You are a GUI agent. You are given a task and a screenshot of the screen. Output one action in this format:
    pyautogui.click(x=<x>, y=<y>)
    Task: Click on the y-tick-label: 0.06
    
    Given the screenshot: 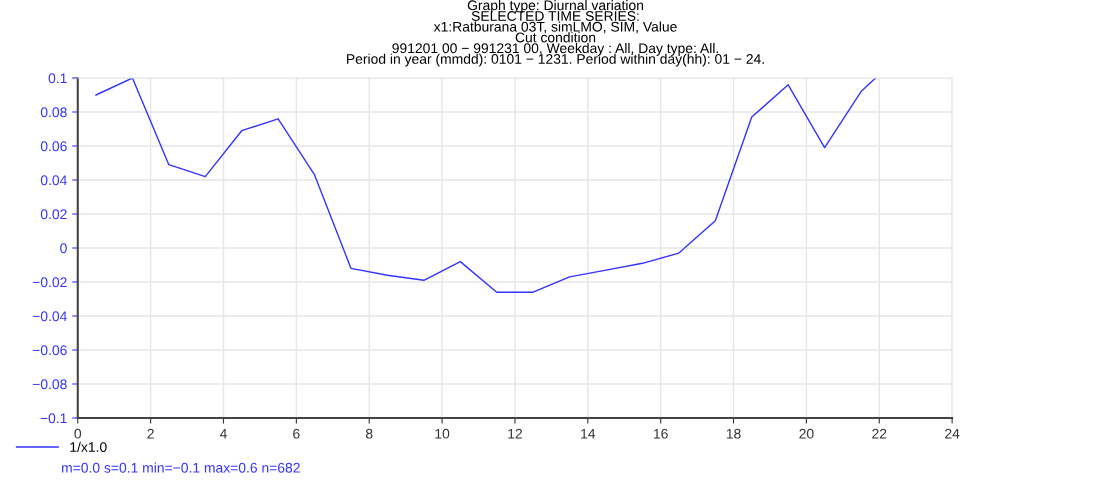 What is the action you would take?
    pyautogui.click(x=53, y=146)
    